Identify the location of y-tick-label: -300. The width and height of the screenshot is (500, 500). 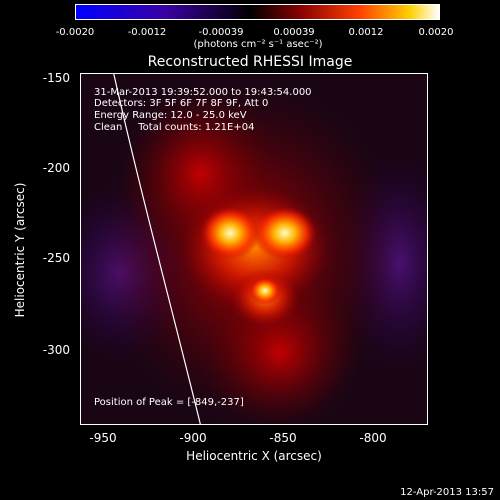
(56, 350).